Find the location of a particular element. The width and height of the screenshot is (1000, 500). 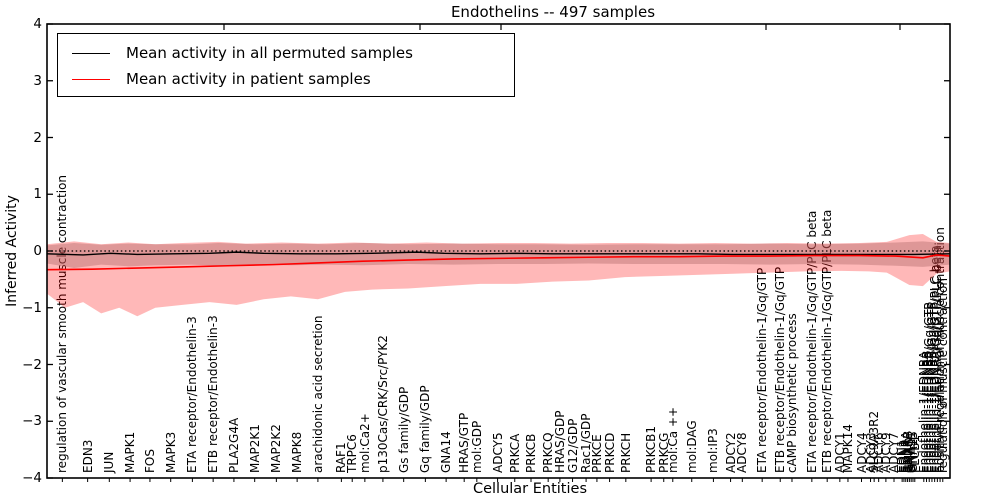

x-tick-label: mol:DAG is located at coordinates (691, 446).